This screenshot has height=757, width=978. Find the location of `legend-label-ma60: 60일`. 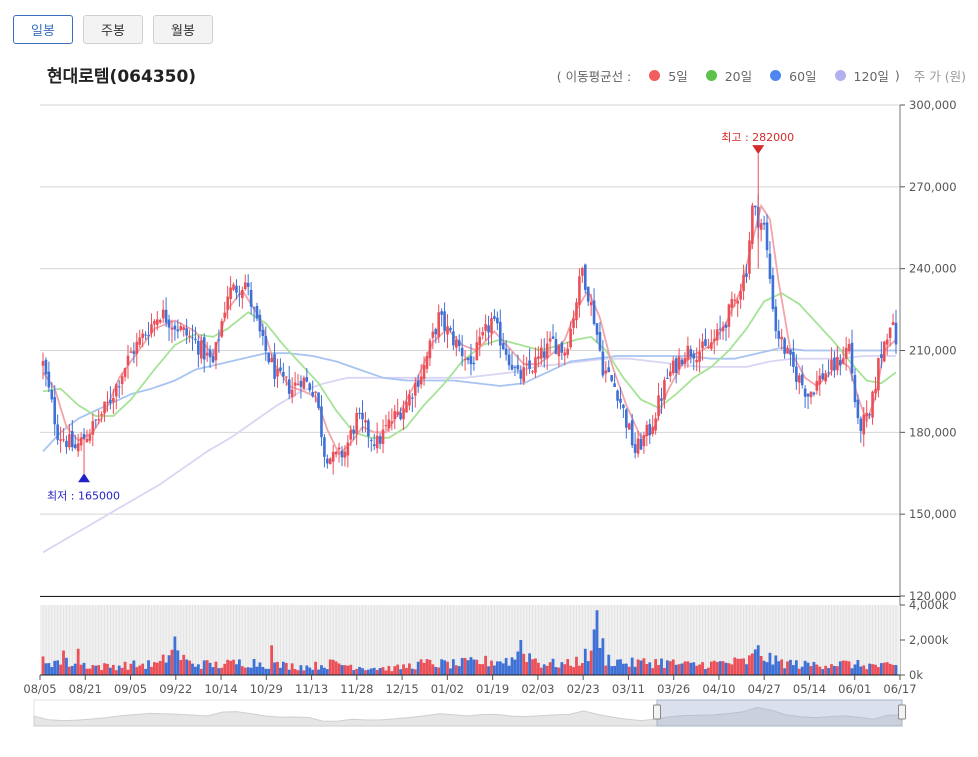

legend-label-ma60: 60일 is located at coordinates (803, 76).